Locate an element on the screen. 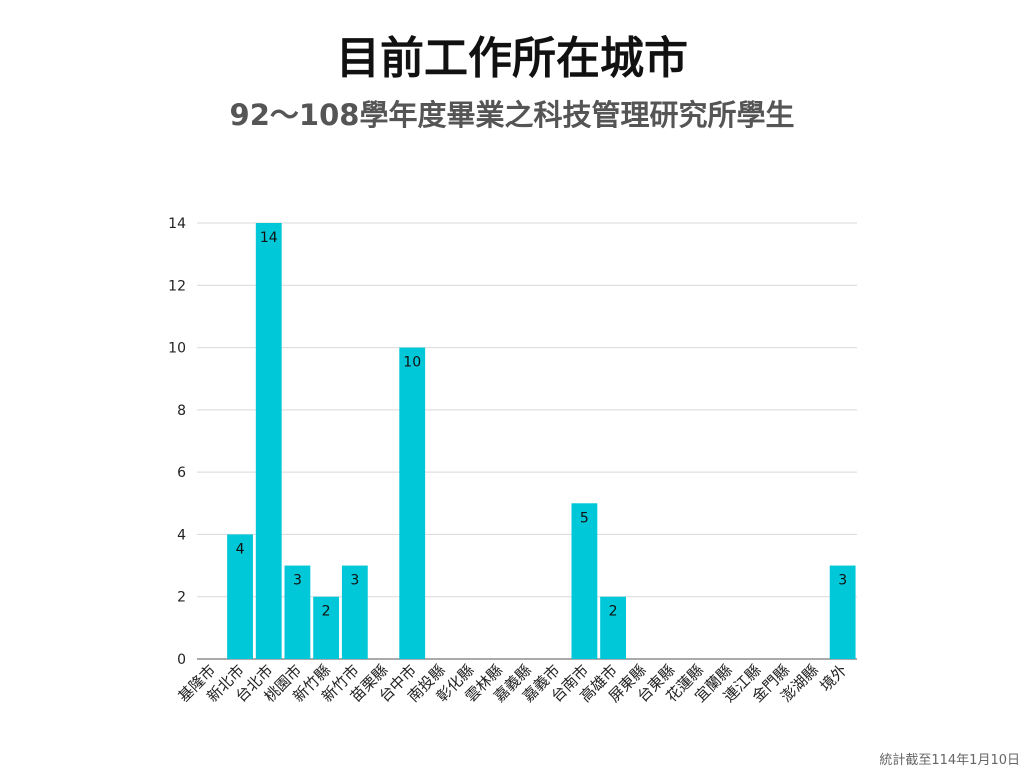 Image resolution: width=1024 pixels, height=768 pixels. data-label: 5 is located at coordinates (584, 518).